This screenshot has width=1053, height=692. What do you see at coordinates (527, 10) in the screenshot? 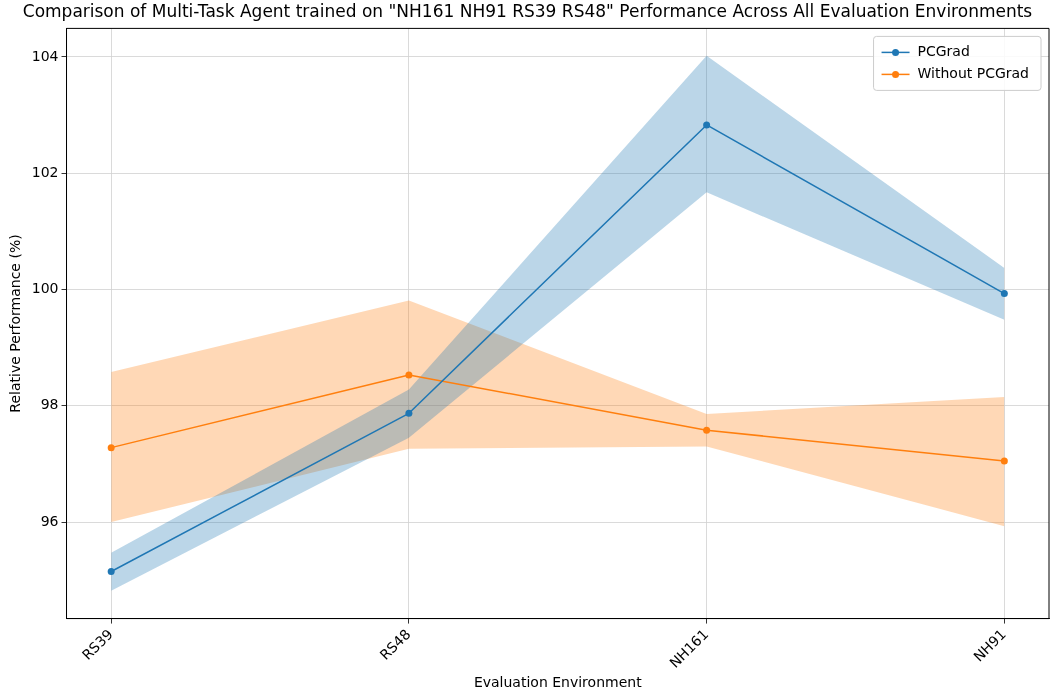
I see `chart-title: Comparison of Multi-Task Agent trained on "NH161 NH91 RS39 RS48" Performance Across All Evaluation Environments` at bounding box center [527, 10].